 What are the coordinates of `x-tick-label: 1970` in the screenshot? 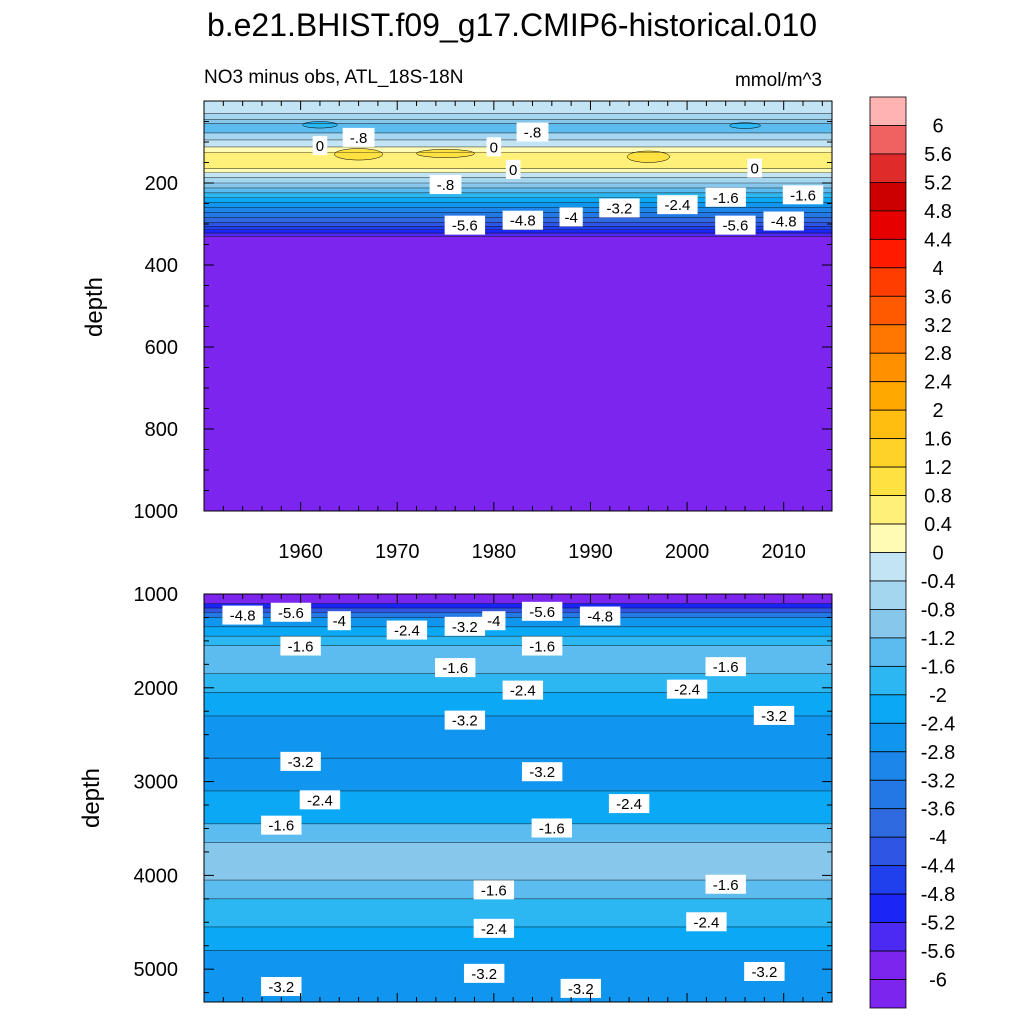 It's located at (397, 552).